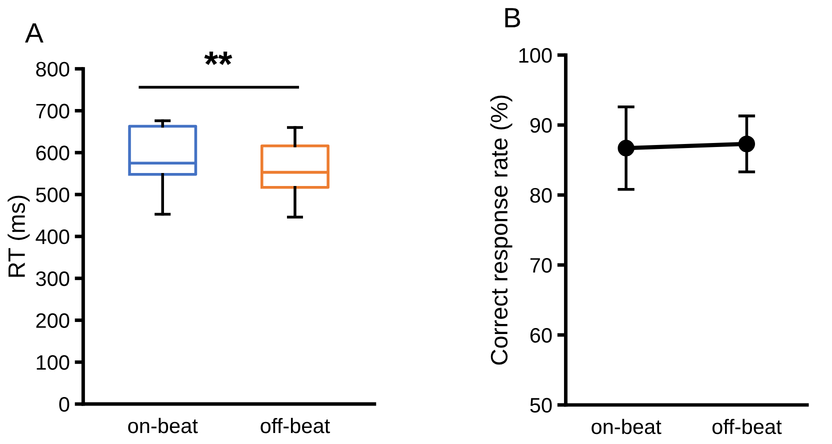  Describe the element at coordinates (19, 236) in the screenshot. I see `y-axis-title: RT (ms)` at that location.